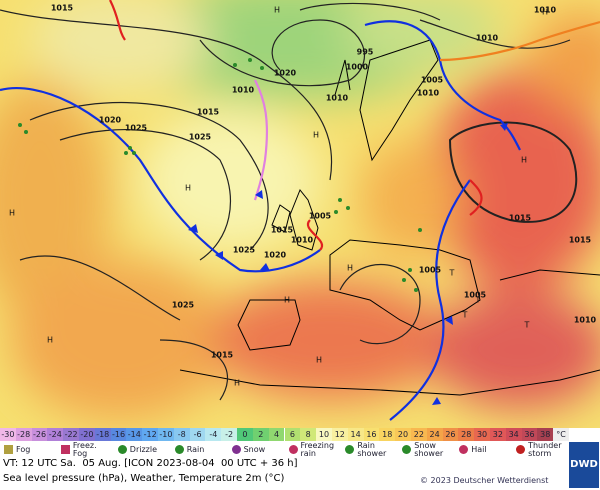  I want to click on isobar-label: 1000, so click(357, 67).